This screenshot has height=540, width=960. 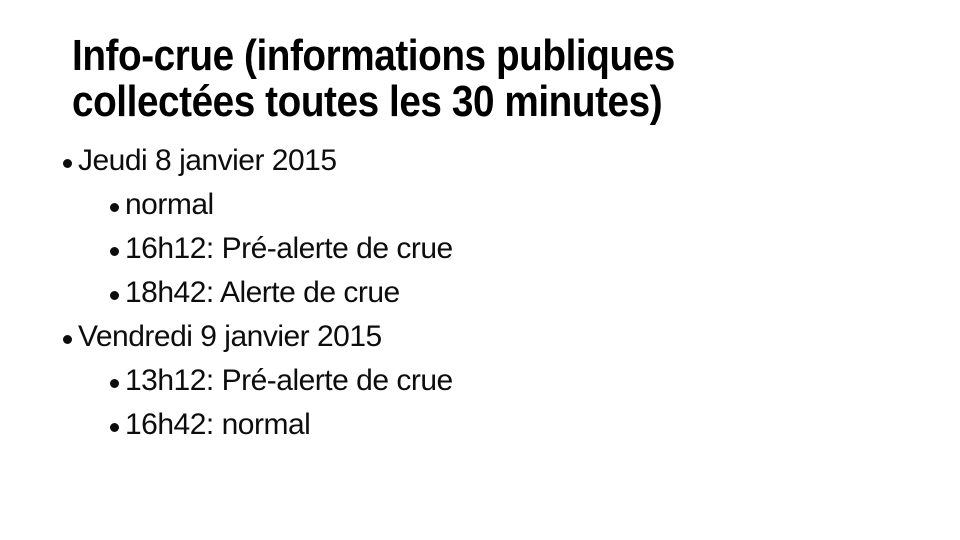 What do you see at coordinates (169, 204) in the screenshot?
I see `event-label: normal` at bounding box center [169, 204].